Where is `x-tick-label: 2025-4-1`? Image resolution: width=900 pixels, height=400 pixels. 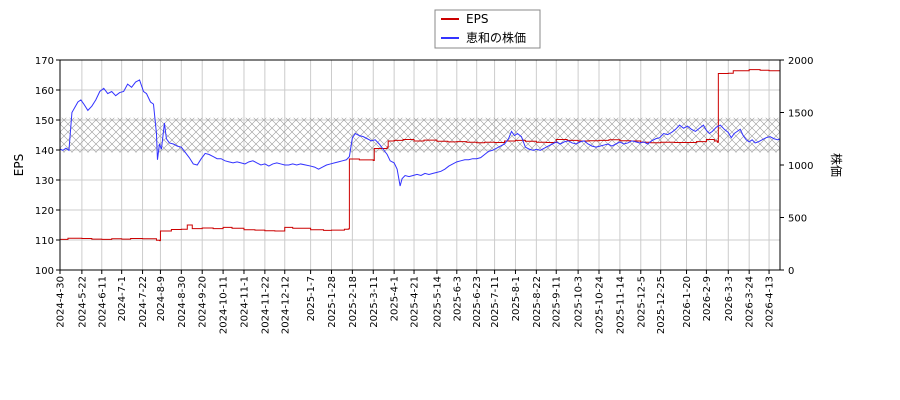
x-tick-label: 2025-4-1 is located at coordinates (395, 298).